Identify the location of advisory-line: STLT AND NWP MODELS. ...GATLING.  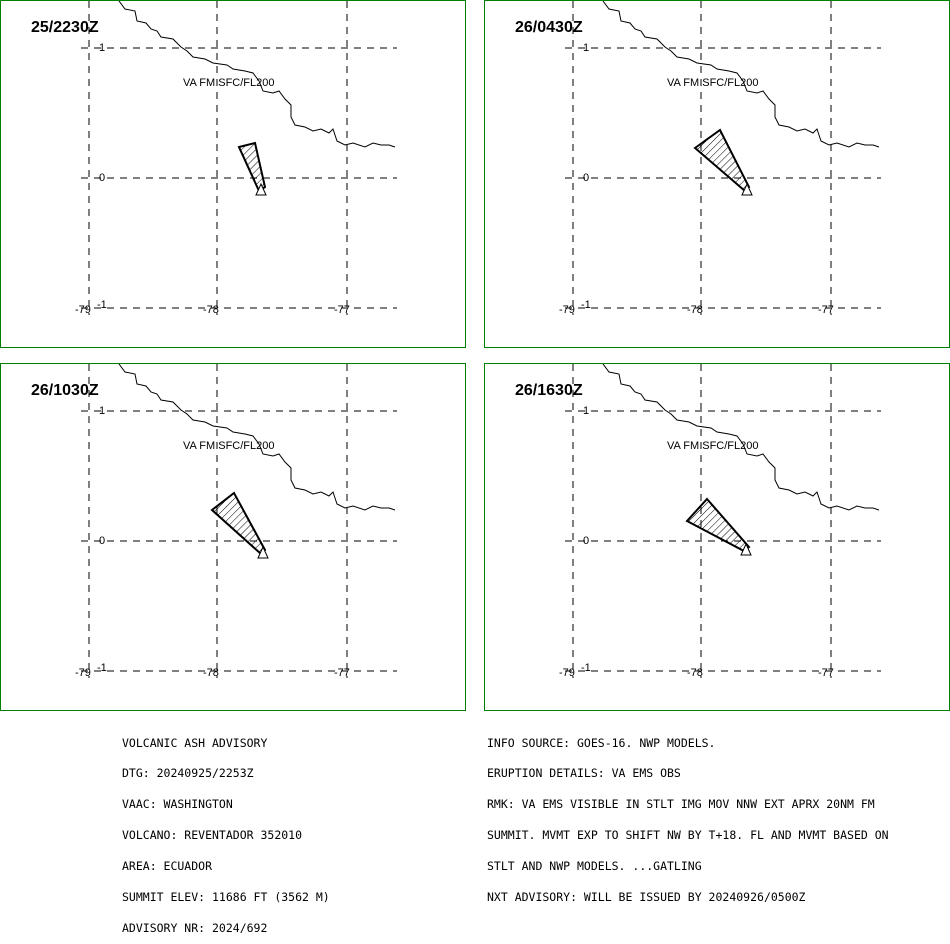
(594, 866).